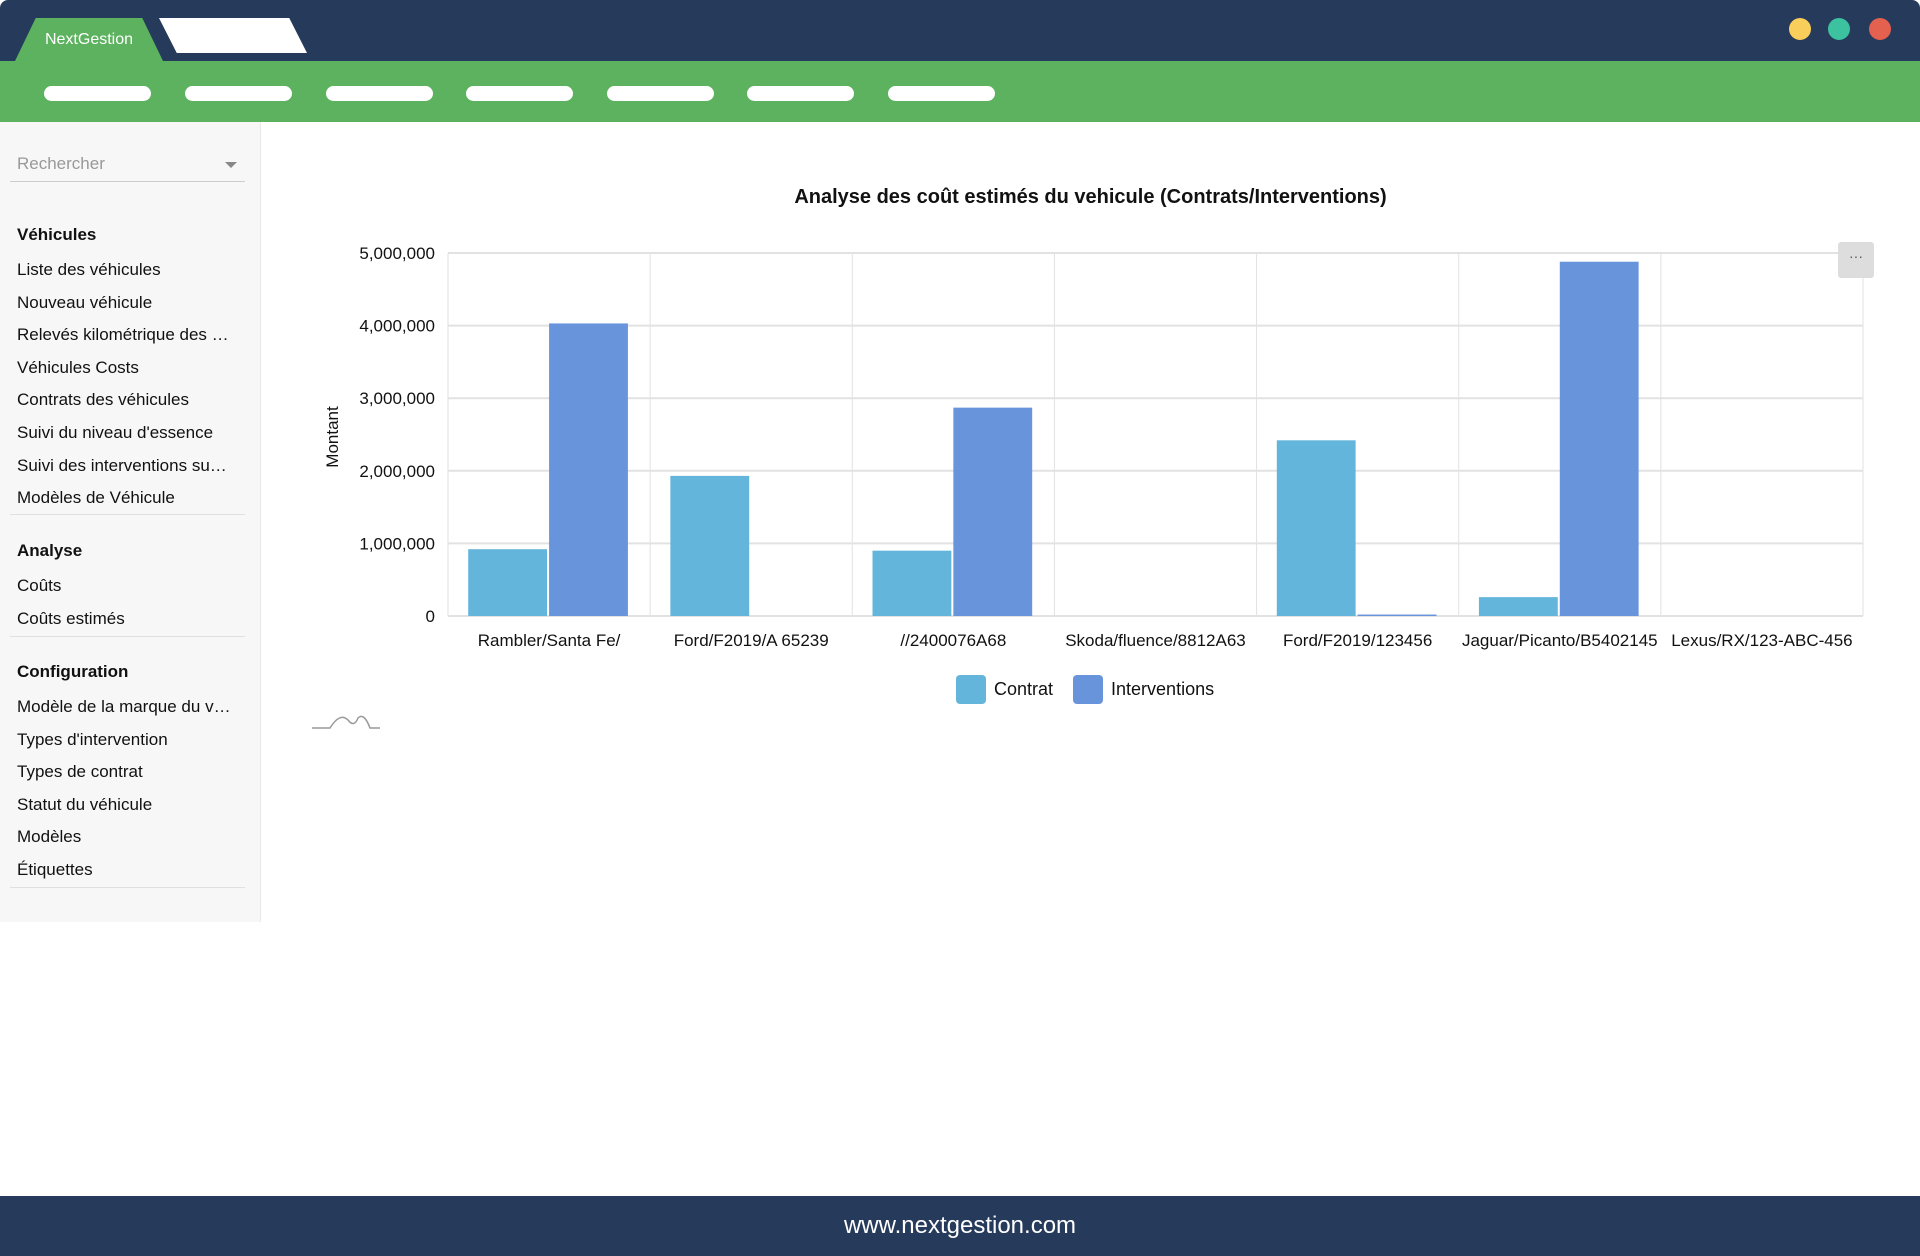  Describe the element at coordinates (85, 302) in the screenshot. I see `sidebar-item: Nouveau véhicule` at that location.